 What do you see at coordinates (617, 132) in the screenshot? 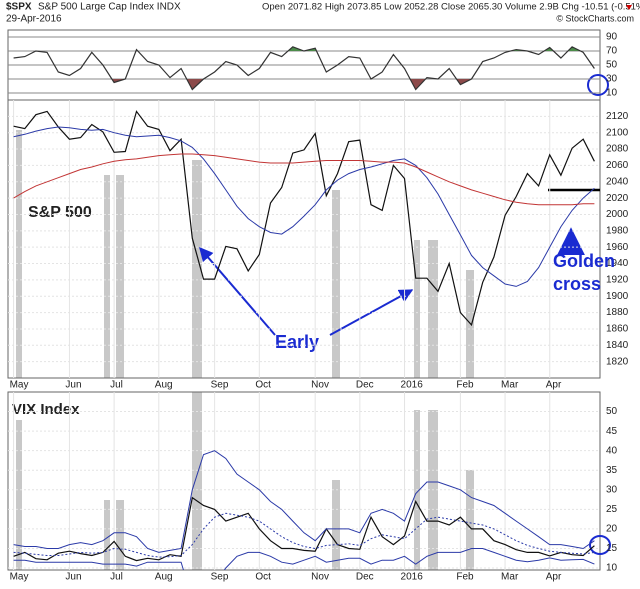
I see `y-tick-label: 2100` at bounding box center [617, 132].